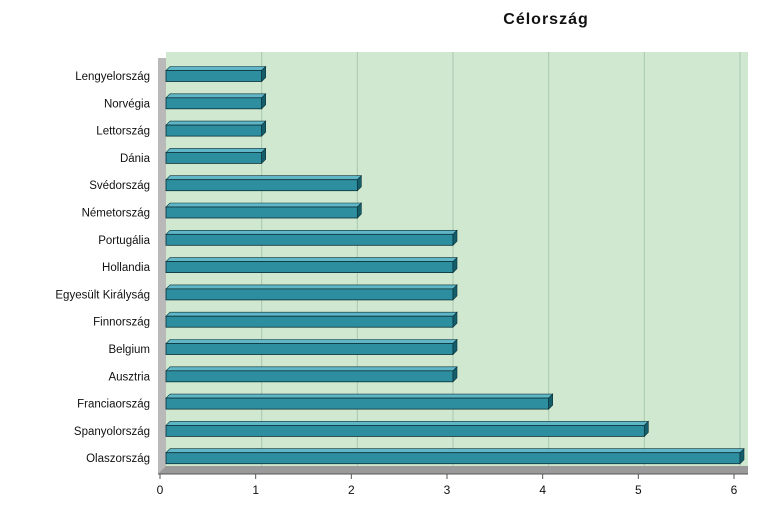  What do you see at coordinates (542, 490) in the screenshot?
I see `x-tick-label: 4` at bounding box center [542, 490].